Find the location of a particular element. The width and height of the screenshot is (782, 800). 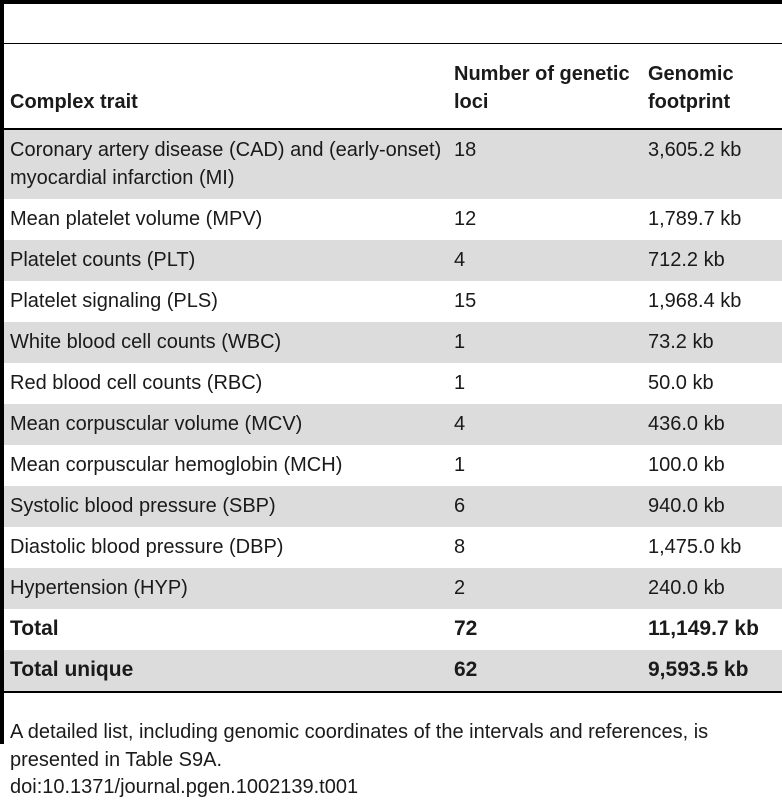

footprint-cell: 100.0 kb is located at coordinates (686, 465).